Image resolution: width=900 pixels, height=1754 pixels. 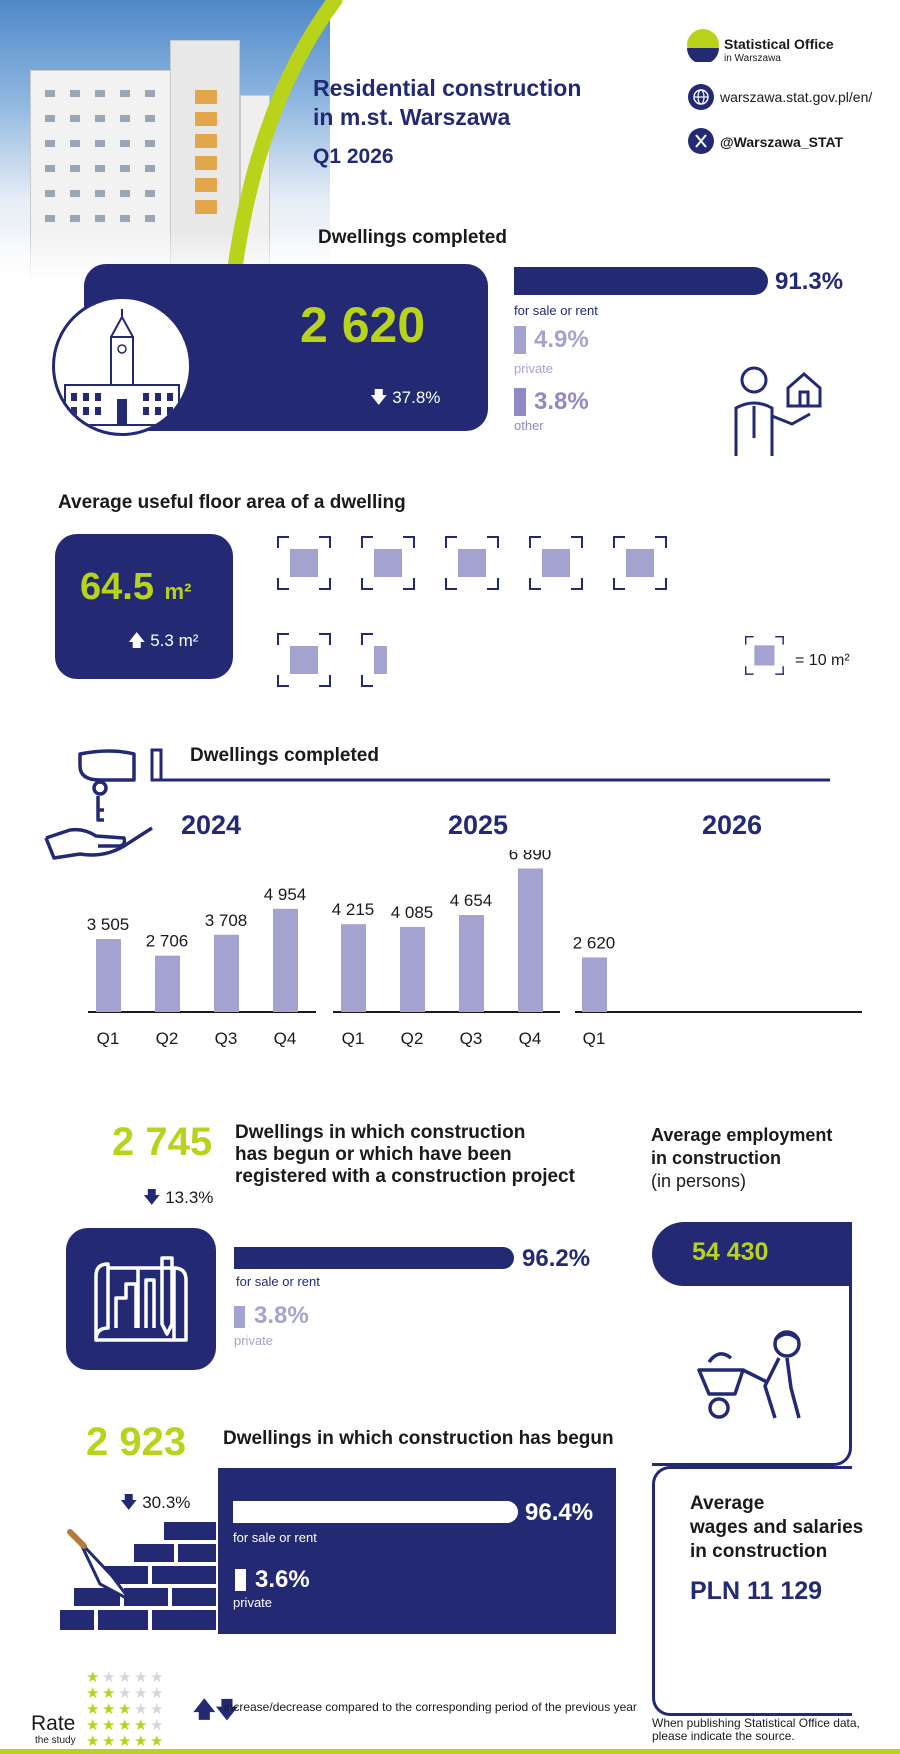 I want to click on tick-label-2024-Q1: Q1, so click(x=108, y=1038).